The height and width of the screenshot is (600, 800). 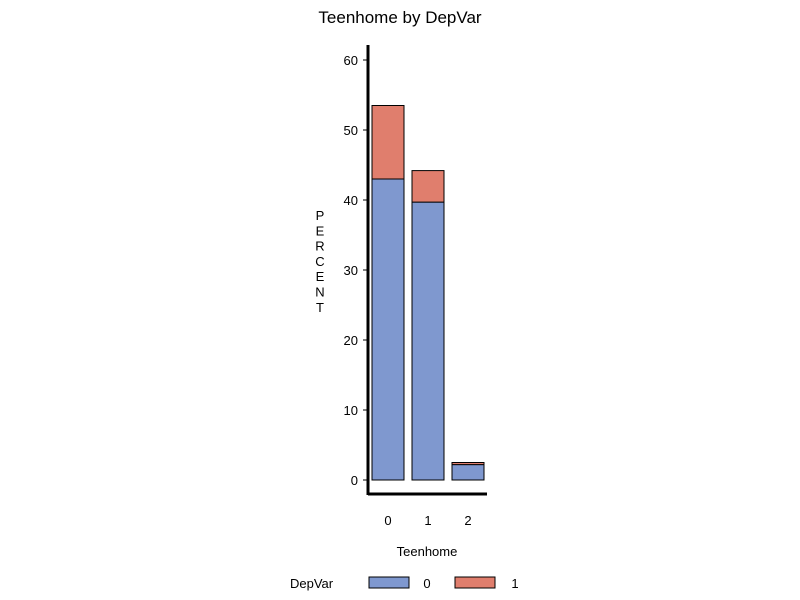 What do you see at coordinates (426, 583) in the screenshot?
I see `legend-entry-label: 0` at bounding box center [426, 583].